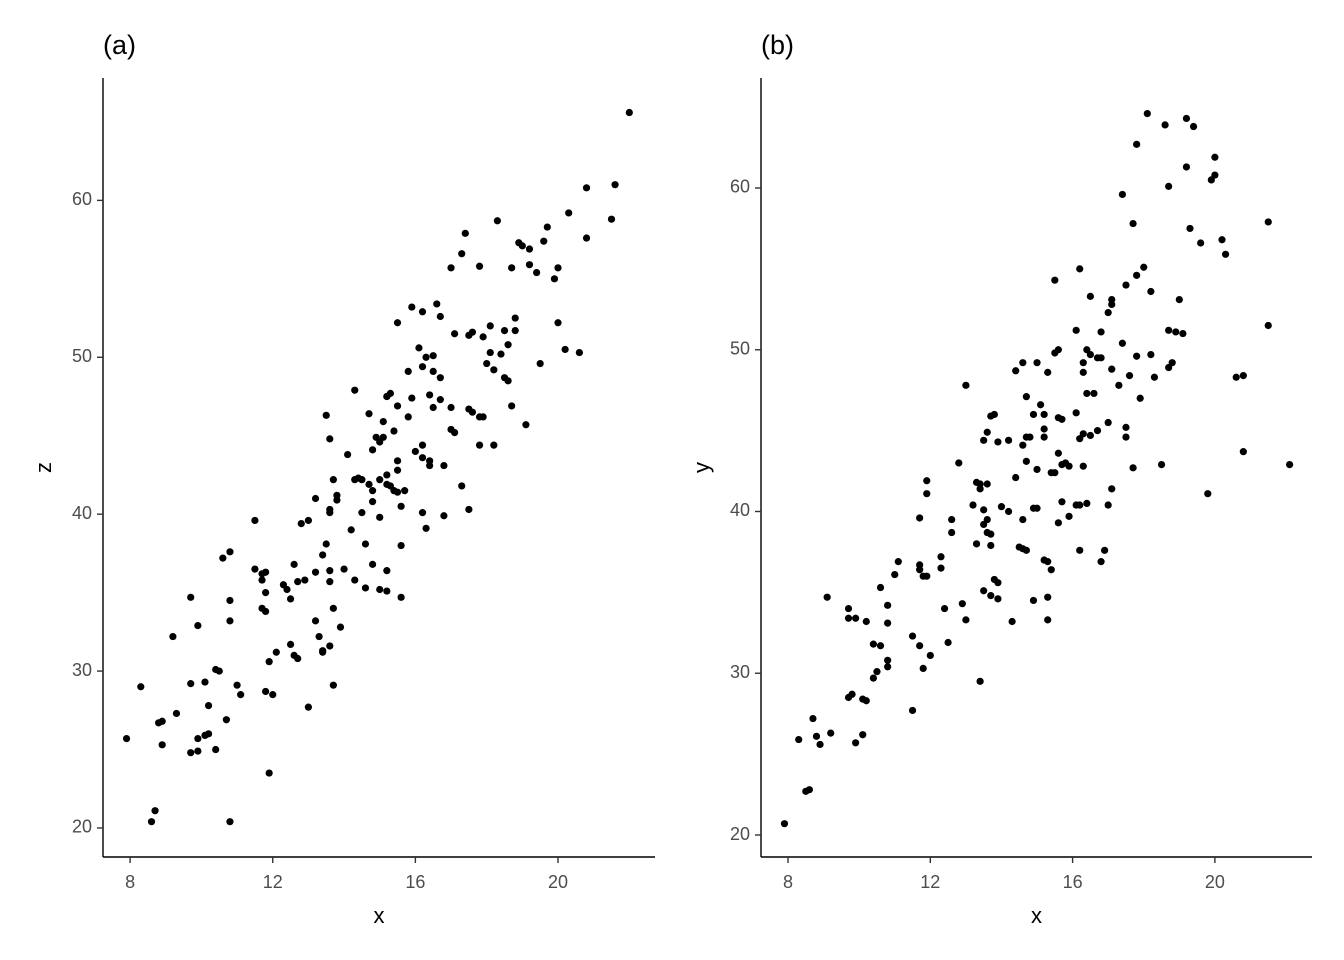  What do you see at coordinates (82, 670) in the screenshot?
I see `y-tick-label: 30` at bounding box center [82, 670].